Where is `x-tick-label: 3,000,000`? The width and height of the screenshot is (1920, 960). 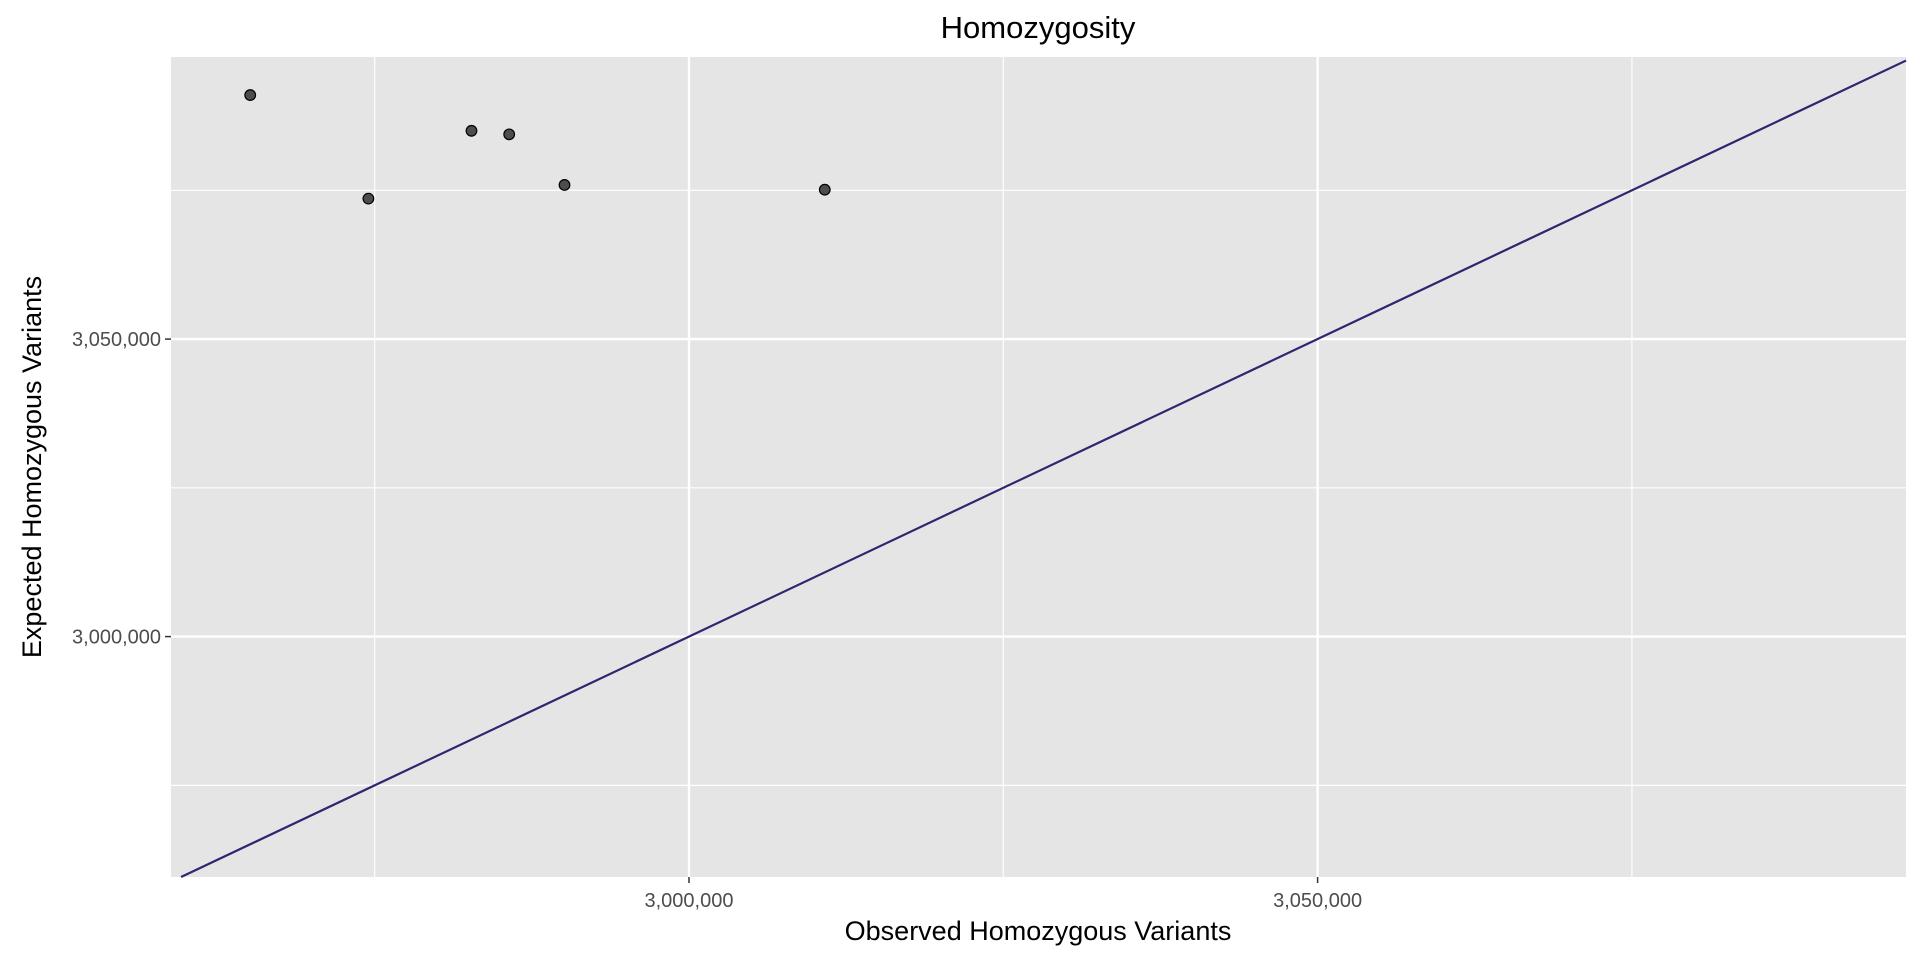 x-tick-label: 3,000,000 is located at coordinates (688, 901).